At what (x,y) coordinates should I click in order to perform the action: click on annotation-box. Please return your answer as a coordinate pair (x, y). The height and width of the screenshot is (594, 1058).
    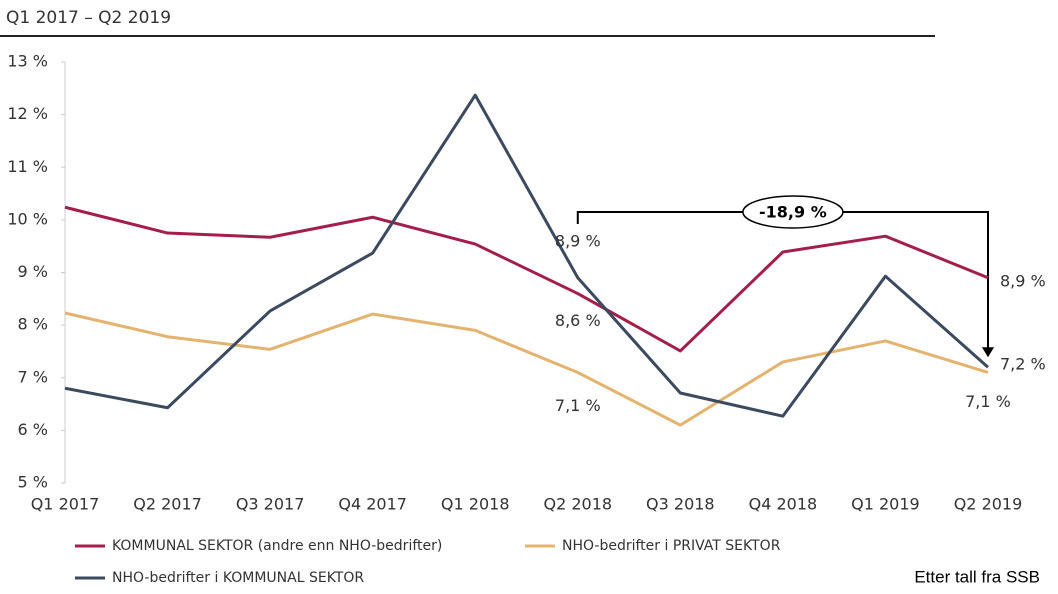
    Looking at the image, I should click on (793, 212).